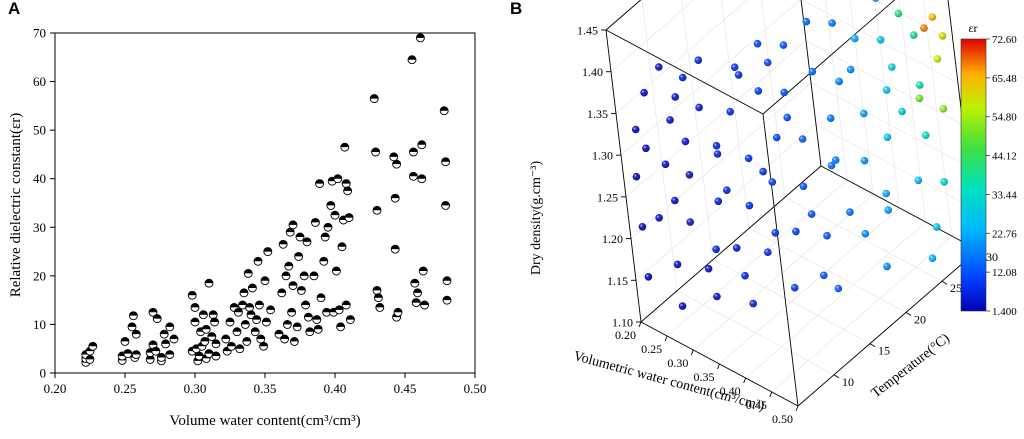  I want to click on chart-a-xtick-label: 0.50, so click(475, 388).